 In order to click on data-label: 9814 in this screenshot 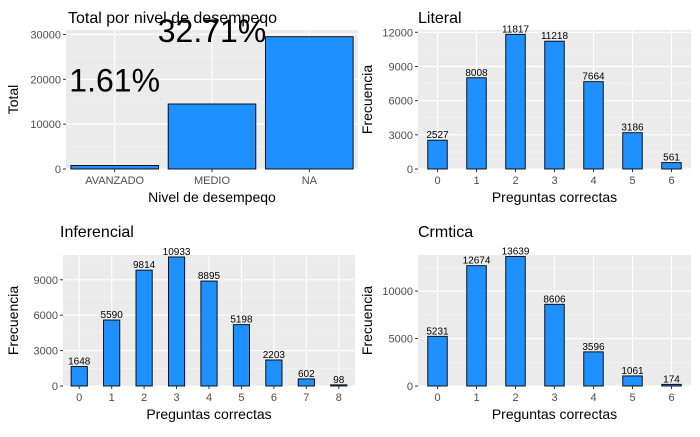, I will do `click(144, 265)`.